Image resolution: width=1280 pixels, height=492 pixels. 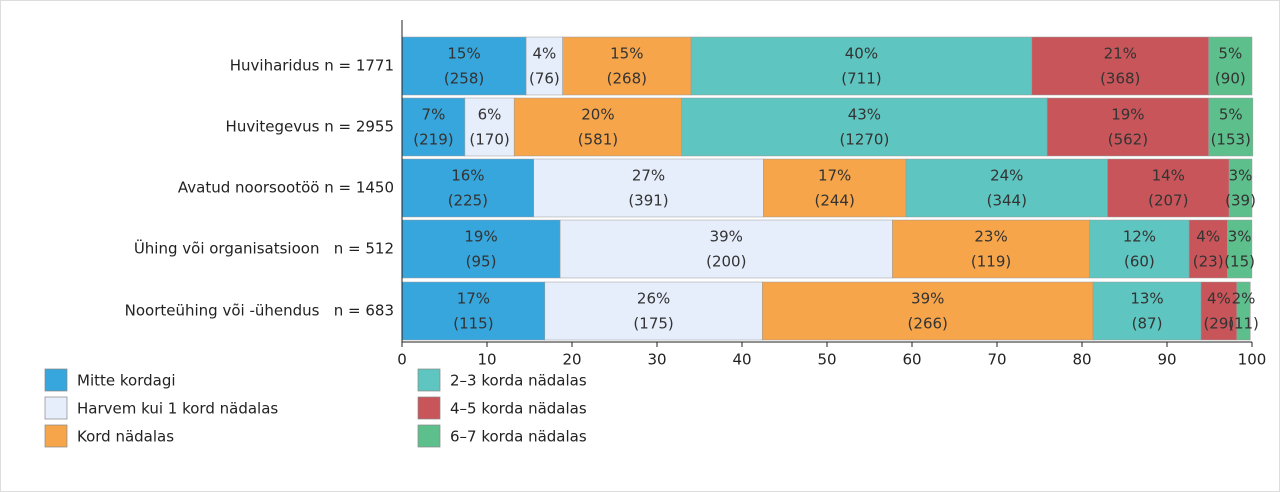 What do you see at coordinates (489, 140) in the screenshot?
I see `count-label: (170)` at bounding box center [489, 140].